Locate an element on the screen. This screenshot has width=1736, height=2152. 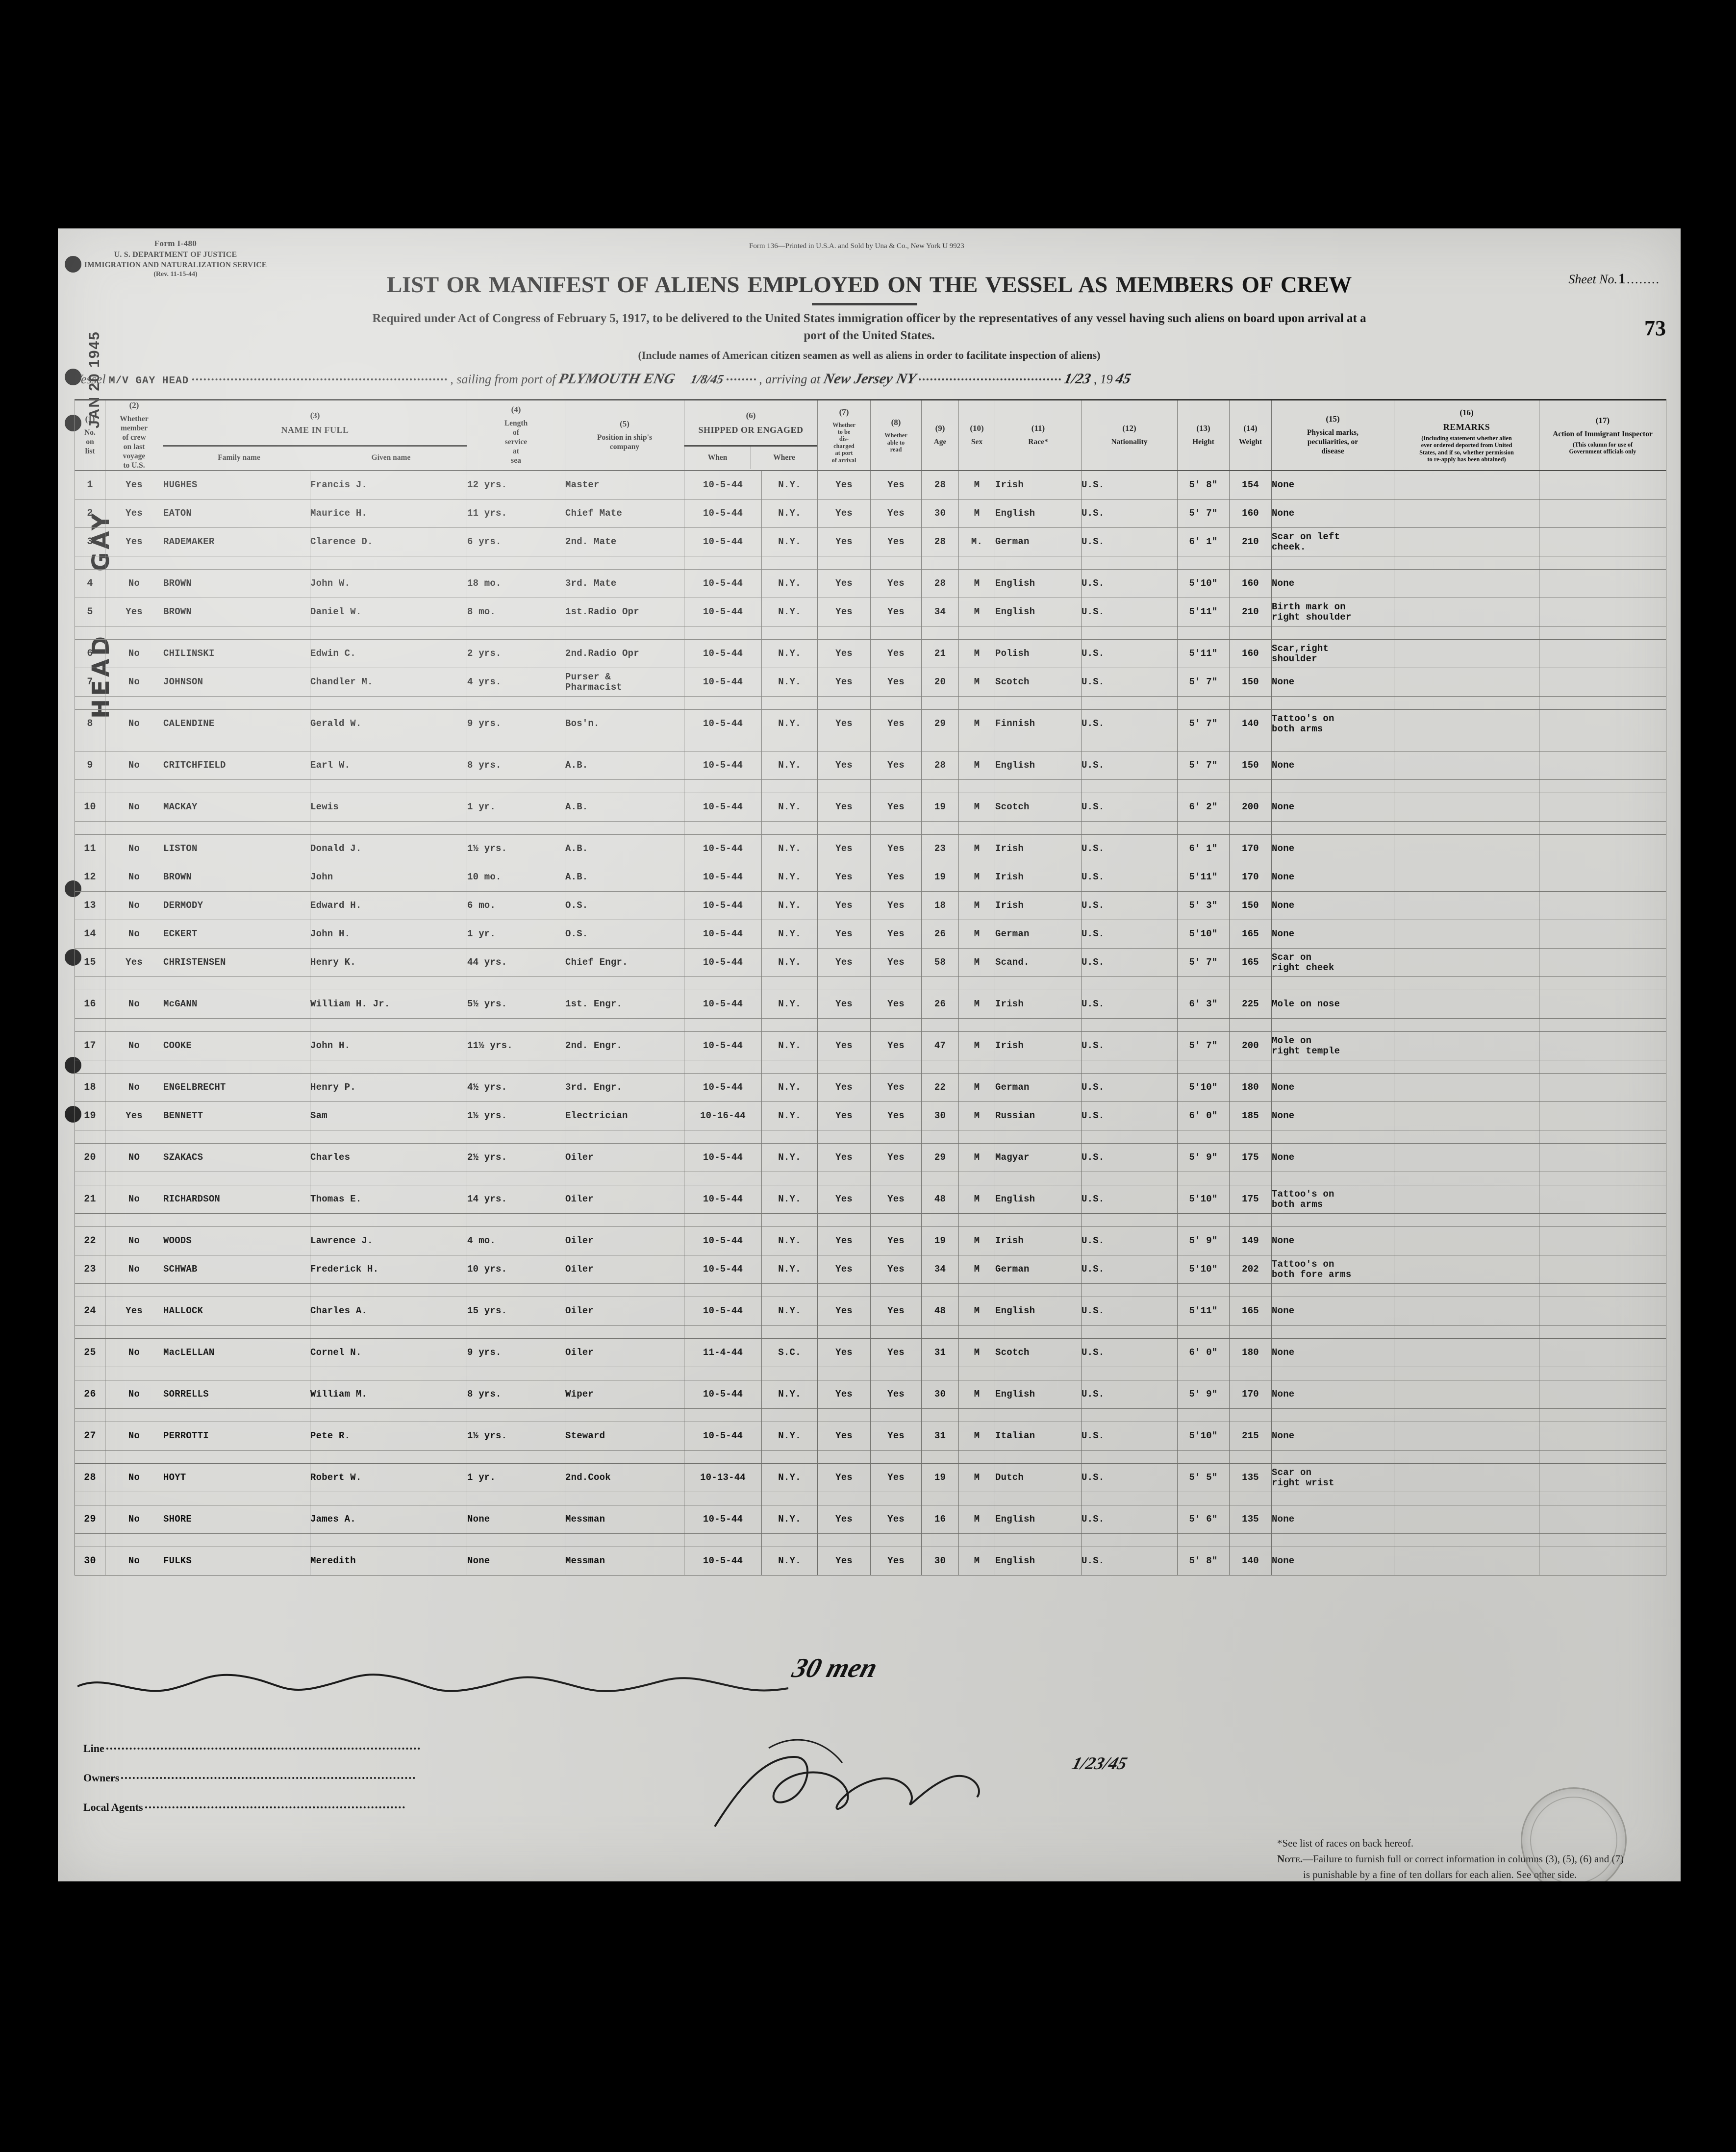
header-no-on-list: (1) No. on list is located at coordinates (90, 435).